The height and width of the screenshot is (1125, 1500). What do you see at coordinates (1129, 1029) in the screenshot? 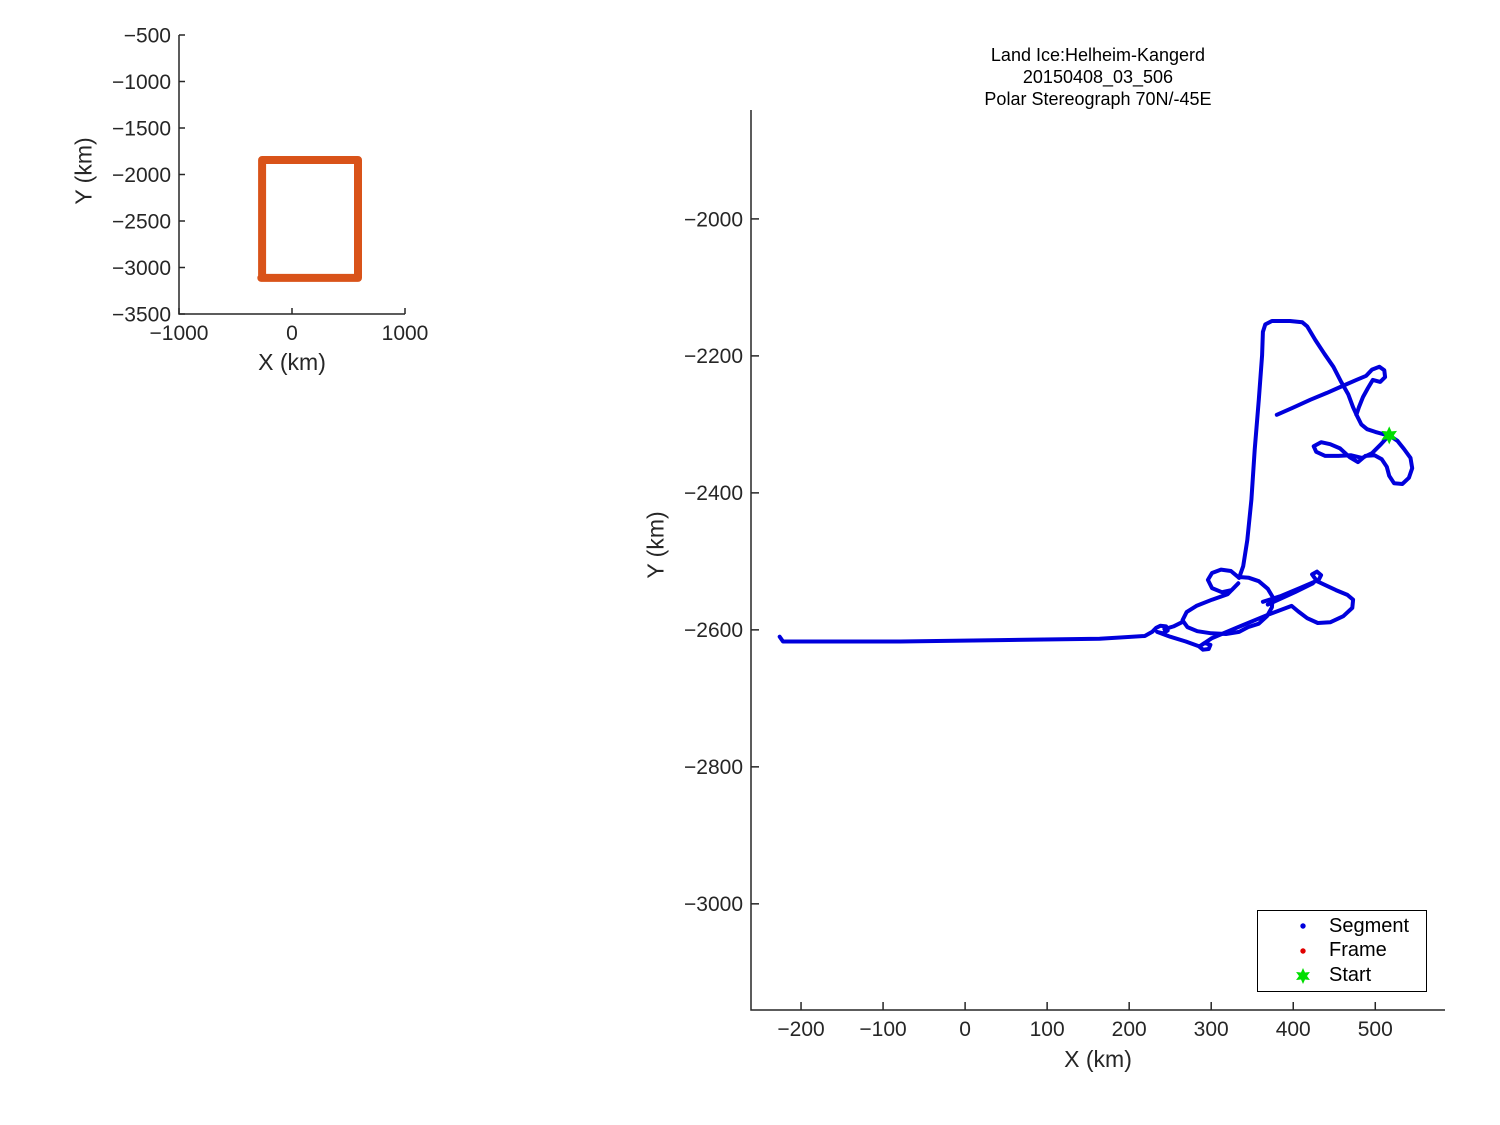
I see `x-tick-label: 200` at bounding box center [1129, 1029].